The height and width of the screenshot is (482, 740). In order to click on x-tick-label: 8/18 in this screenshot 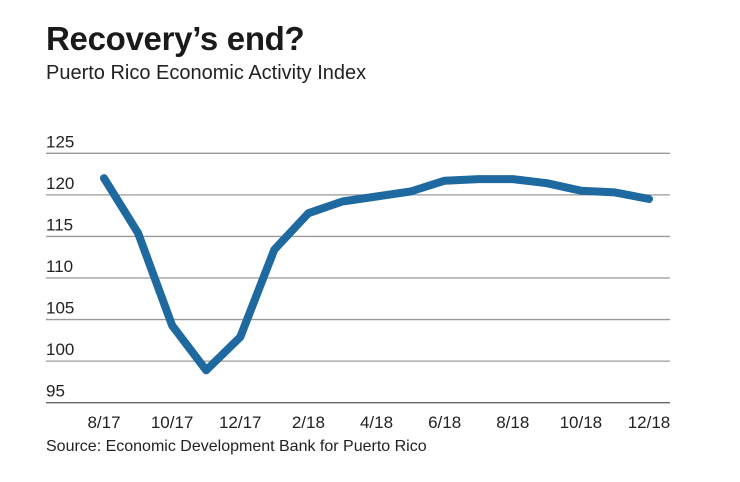, I will do `click(512, 422)`.